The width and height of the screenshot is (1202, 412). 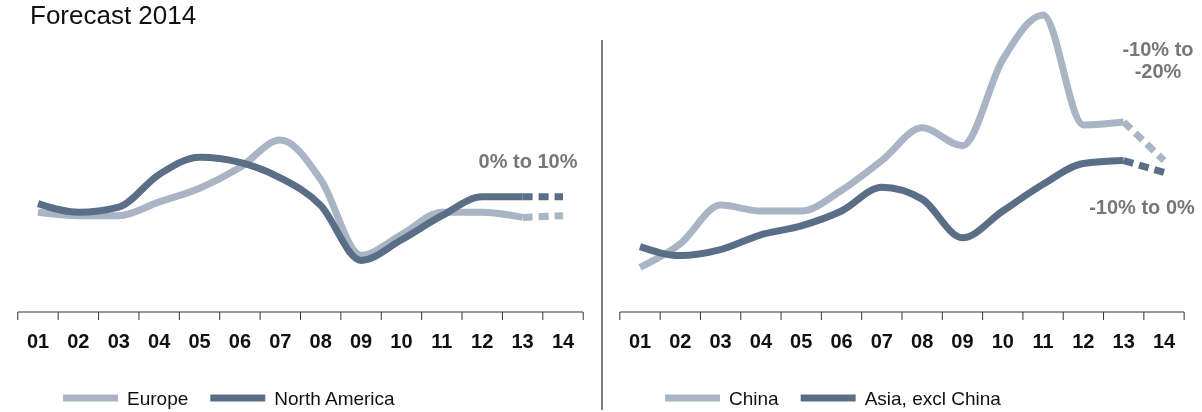 I want to click on chart-title: Forecast 2014, so click(x=113, y=15).